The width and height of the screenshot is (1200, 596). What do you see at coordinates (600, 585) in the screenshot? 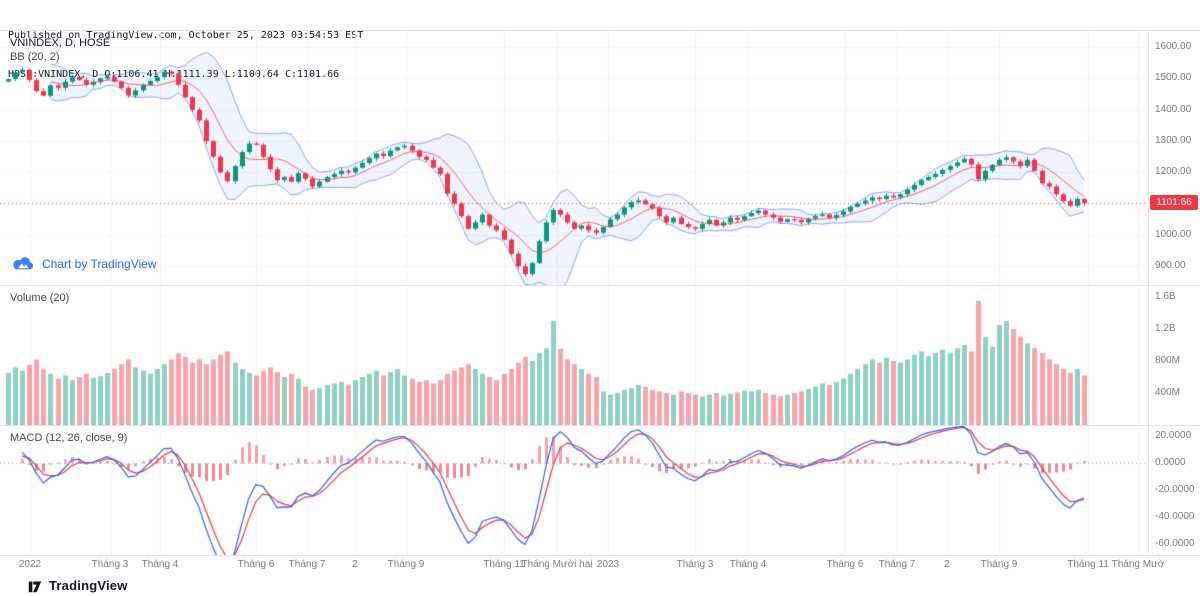
I see `footer-bar: TradingView` at bounding box center [600, 585].